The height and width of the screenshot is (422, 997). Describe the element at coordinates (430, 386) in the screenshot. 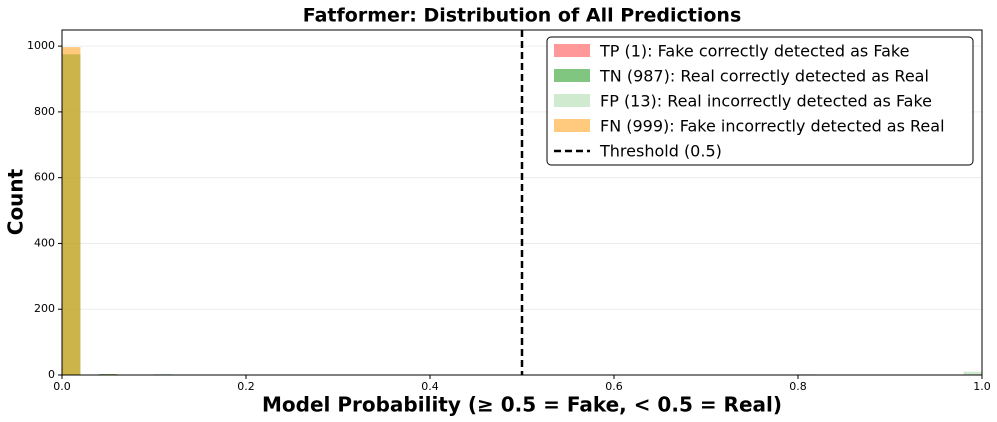

I see `x-tick-label: 0.4` at that location.